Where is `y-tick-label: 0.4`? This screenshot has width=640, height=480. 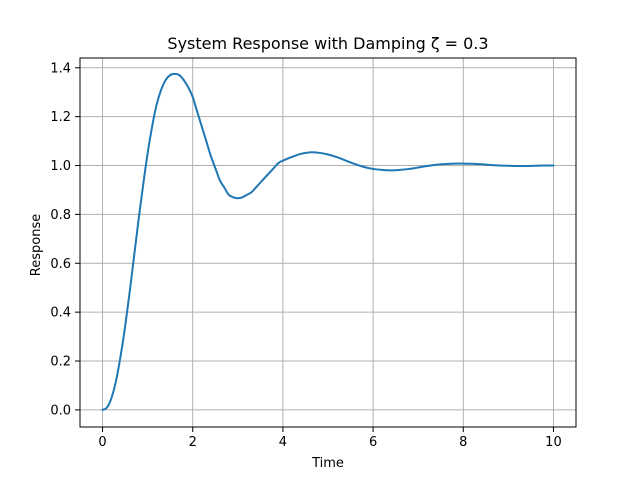
y-tick-label: 0.4 is located at coordinates (60, 313).